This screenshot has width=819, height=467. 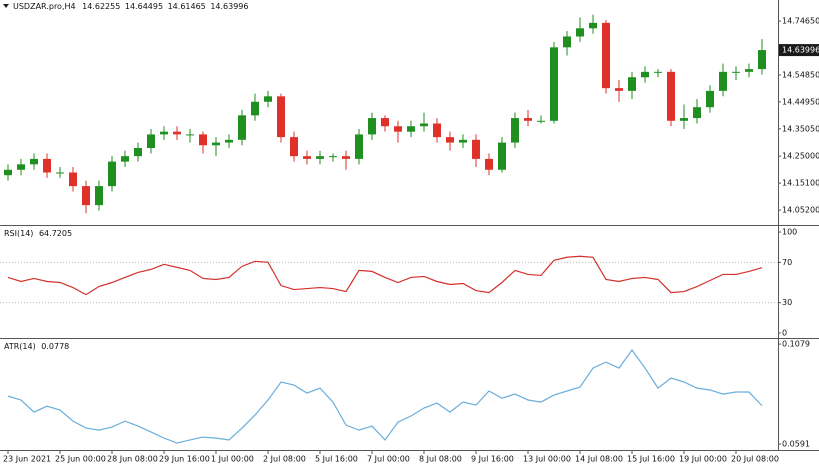 What do you see at coordinates (101, 6) in the screenshot?
I see `header-value: 14.62255` at bounding box center [101, 6].